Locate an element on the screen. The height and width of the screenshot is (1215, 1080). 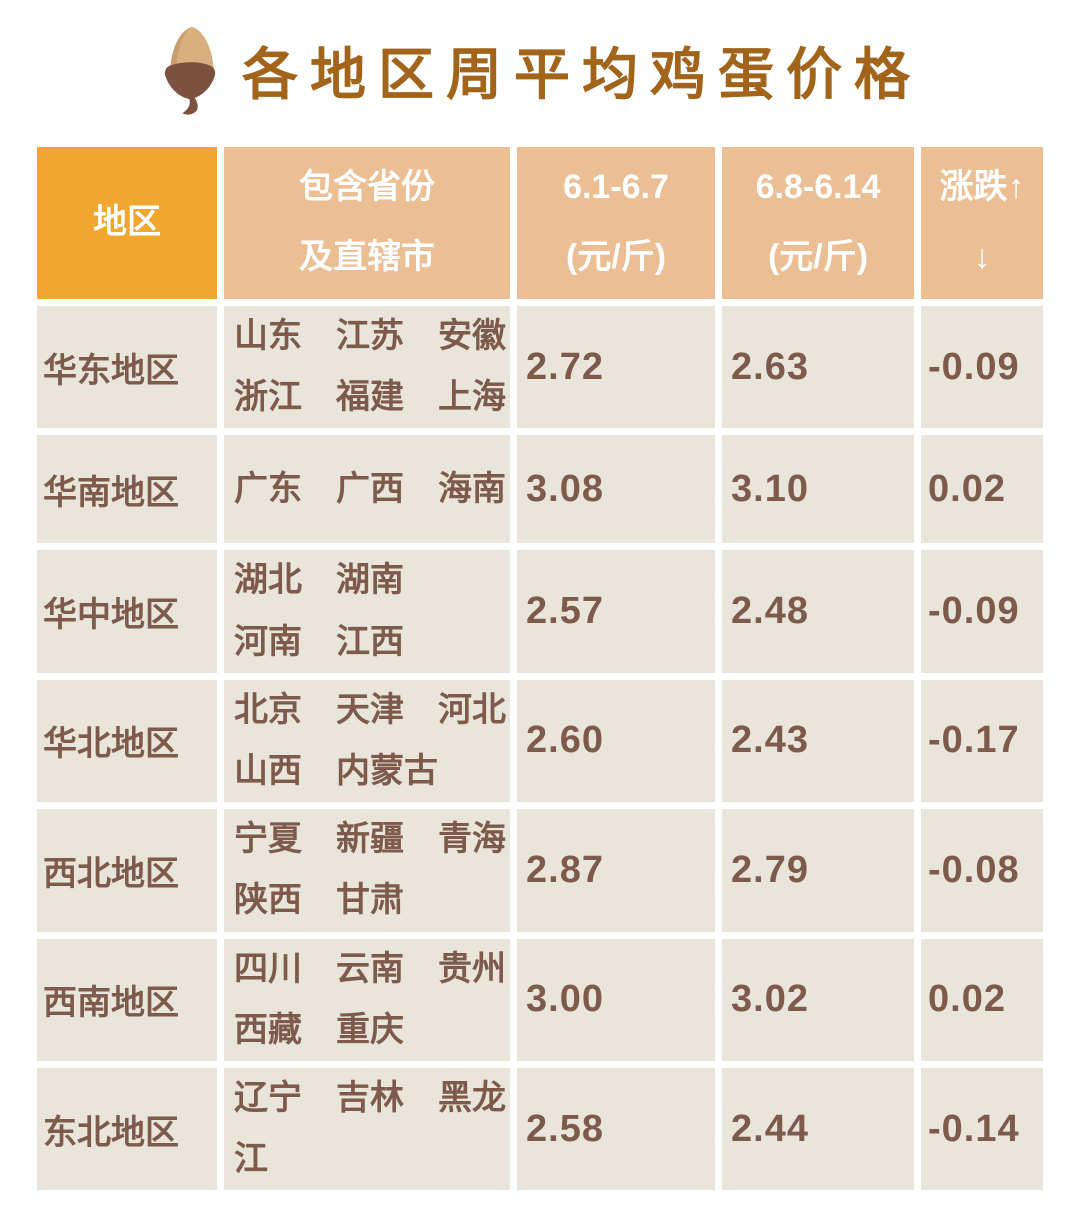
provinces-cell: 宁夏 新疆 青海 陕西 甘肃 is located at coordinates (367, 870).